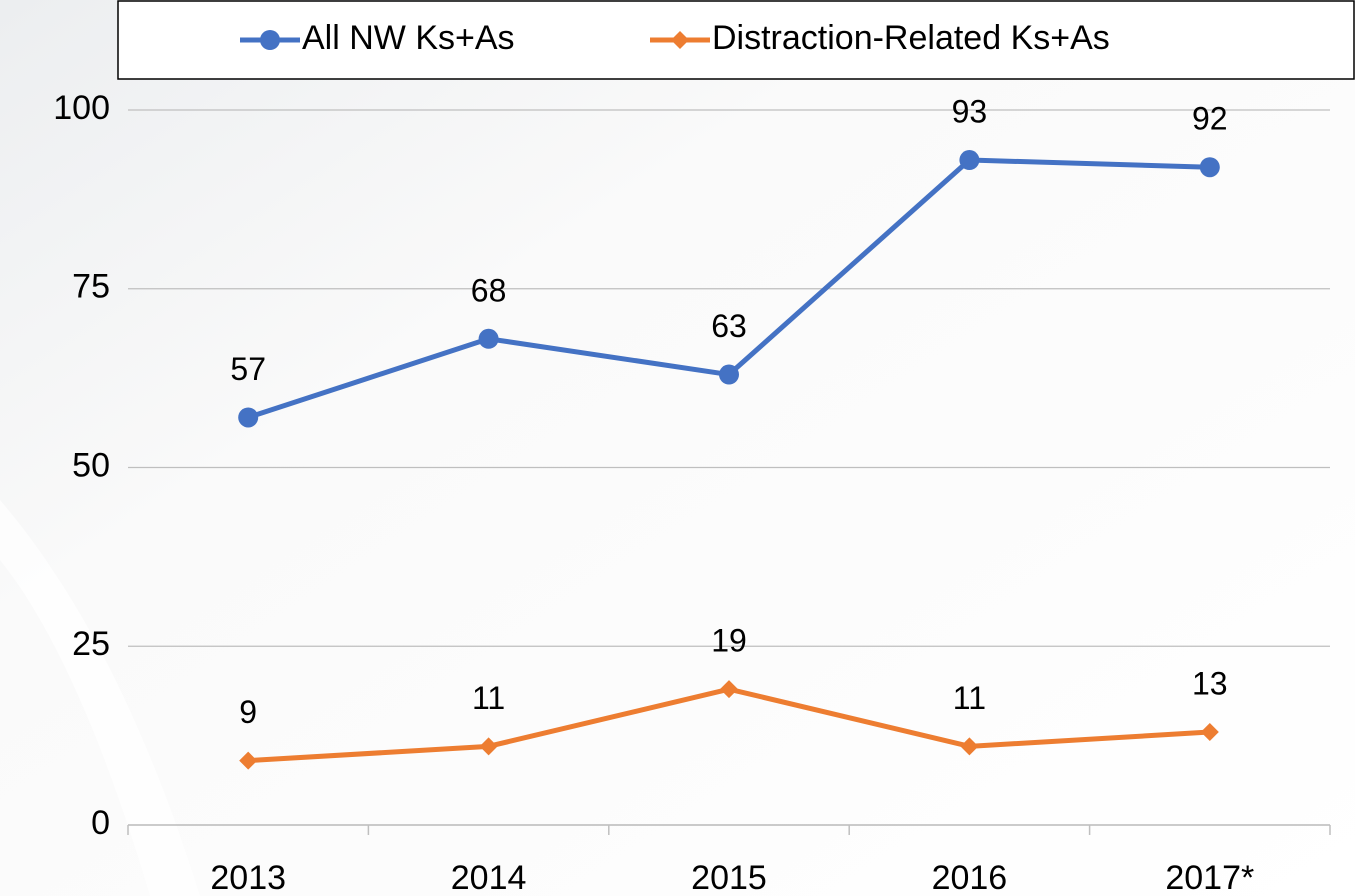 The height and width of the screenshot is (896, 1355). Describe the element at coordinates (1210, 119) in the screenshot. I see `data-label: 92` at that location.